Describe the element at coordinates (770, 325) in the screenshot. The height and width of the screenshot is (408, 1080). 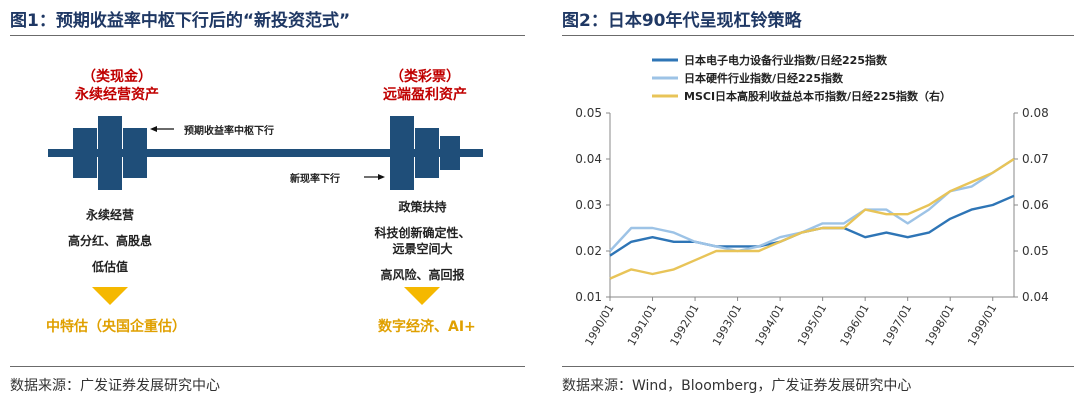
I see `x-tick-label: 1994/01` at that location.